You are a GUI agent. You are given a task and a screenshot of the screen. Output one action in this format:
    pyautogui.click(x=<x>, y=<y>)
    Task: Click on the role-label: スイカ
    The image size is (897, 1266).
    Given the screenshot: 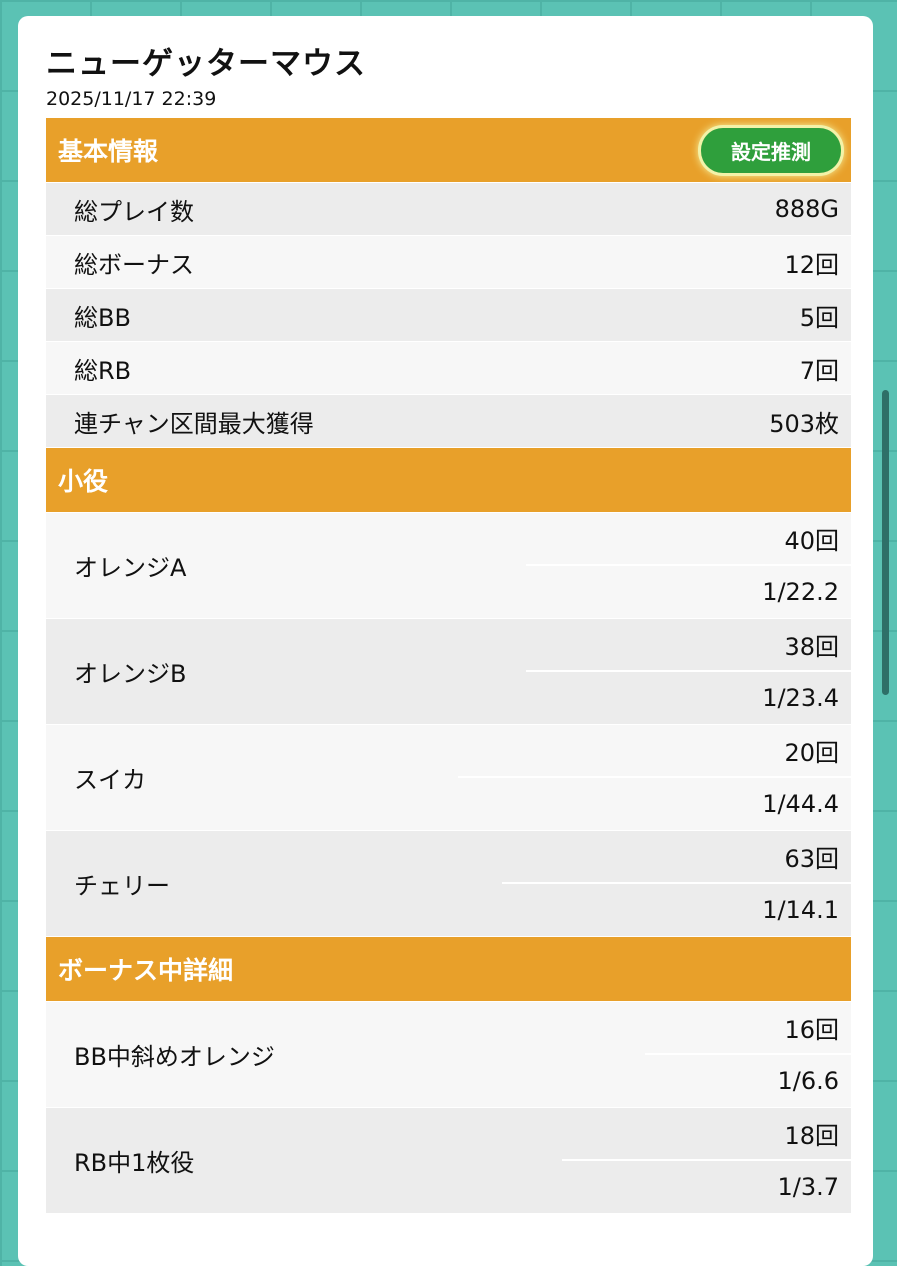 What is the action you would take?
    pyautogui.click(x=110, y=780)
    